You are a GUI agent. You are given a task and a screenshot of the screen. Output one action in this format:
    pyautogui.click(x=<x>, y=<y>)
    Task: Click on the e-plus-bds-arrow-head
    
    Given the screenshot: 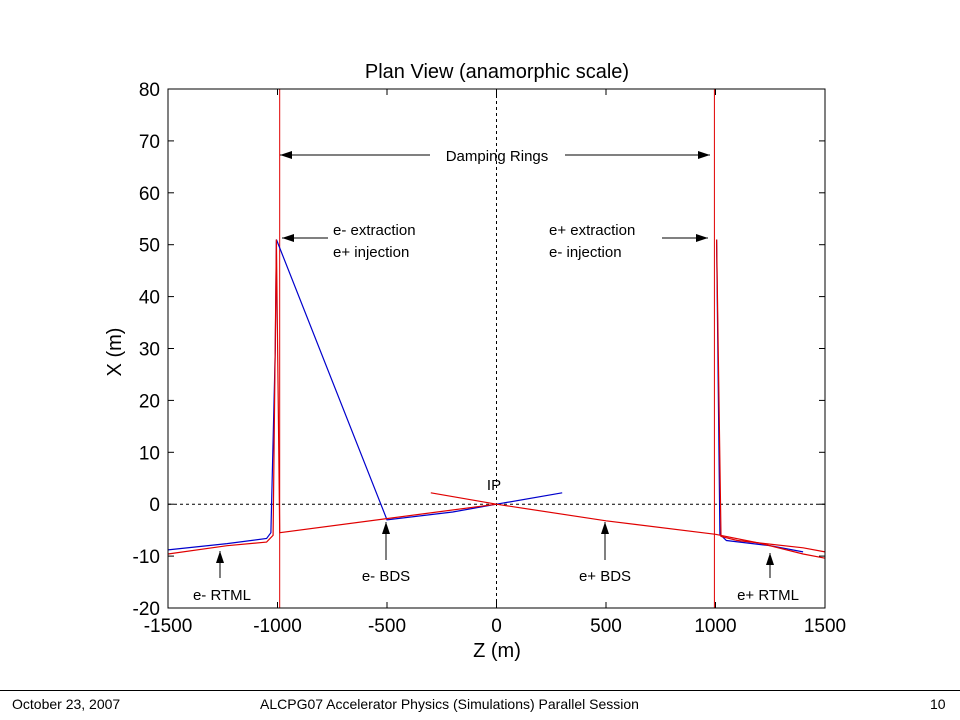 What is the action you would take?
    pyautogui.click(x=605, y=528)
    